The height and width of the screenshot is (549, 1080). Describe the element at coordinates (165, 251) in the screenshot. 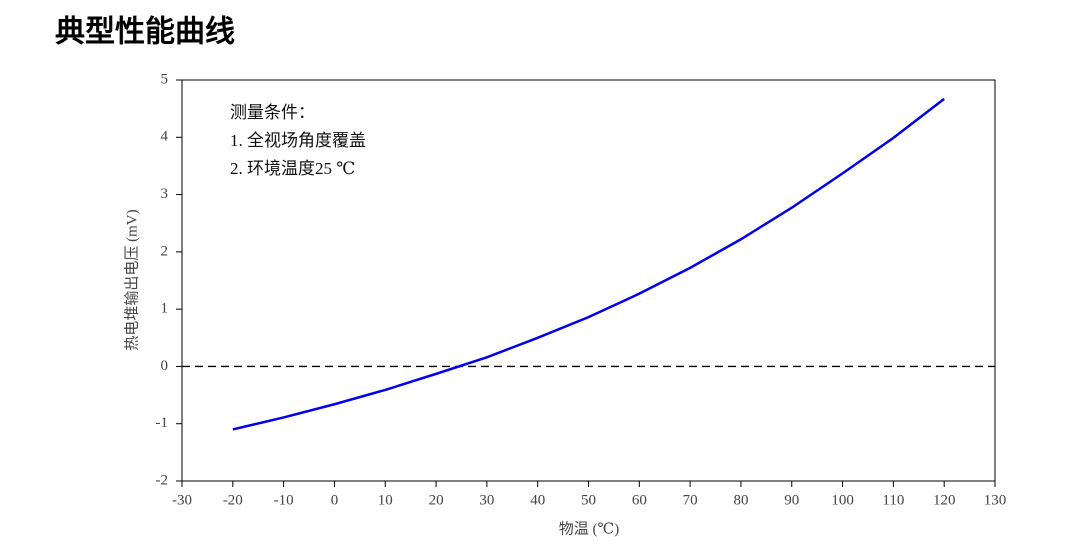

I see `y-tick-label: 2` at that location.